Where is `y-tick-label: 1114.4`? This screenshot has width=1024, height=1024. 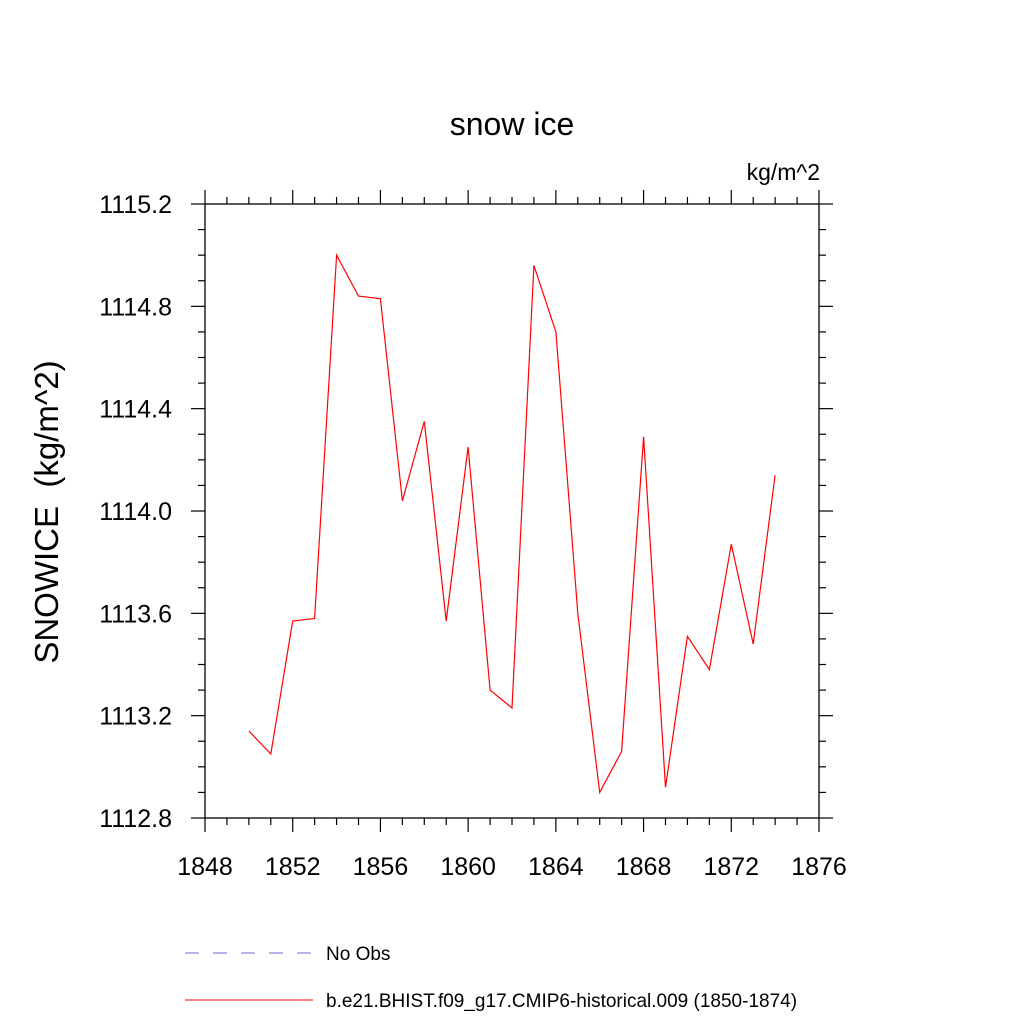 y-tick-label: 1114.4 is located at coordinates (135, 410).